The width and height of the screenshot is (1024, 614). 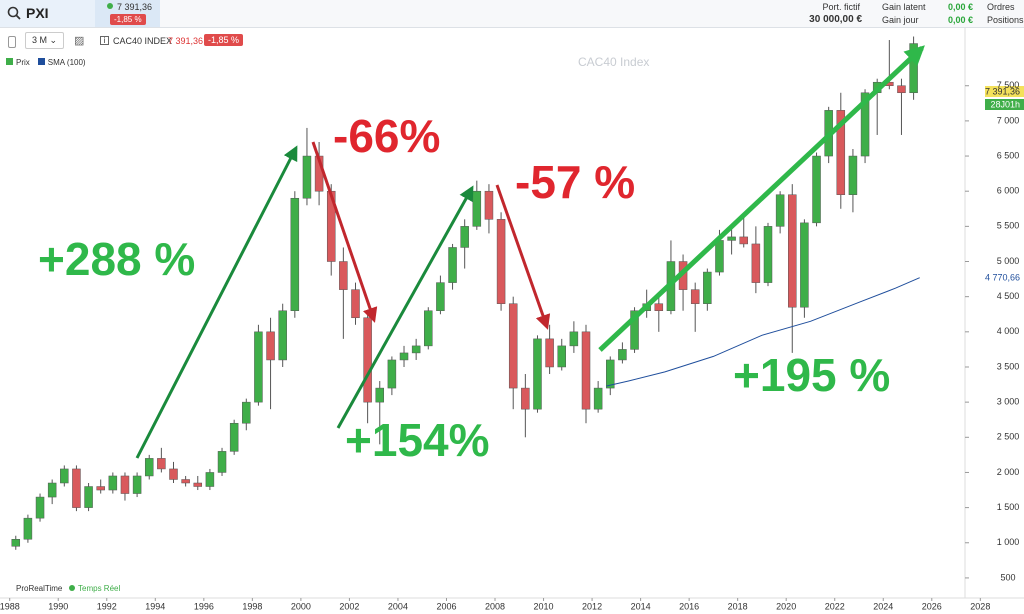 I want to click on x-tick-label: 2026, so click(x=932, y=606).